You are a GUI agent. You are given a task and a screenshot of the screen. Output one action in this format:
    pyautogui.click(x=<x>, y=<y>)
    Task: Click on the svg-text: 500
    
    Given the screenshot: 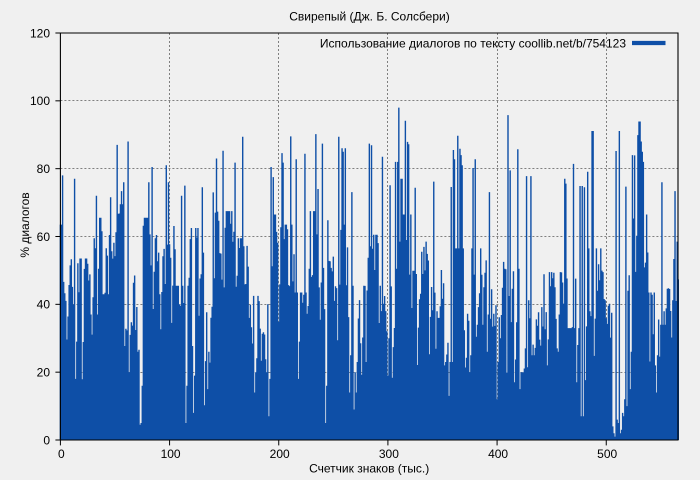 What is the action you would take?
    pyautogui.click(x=607, y=454)
    